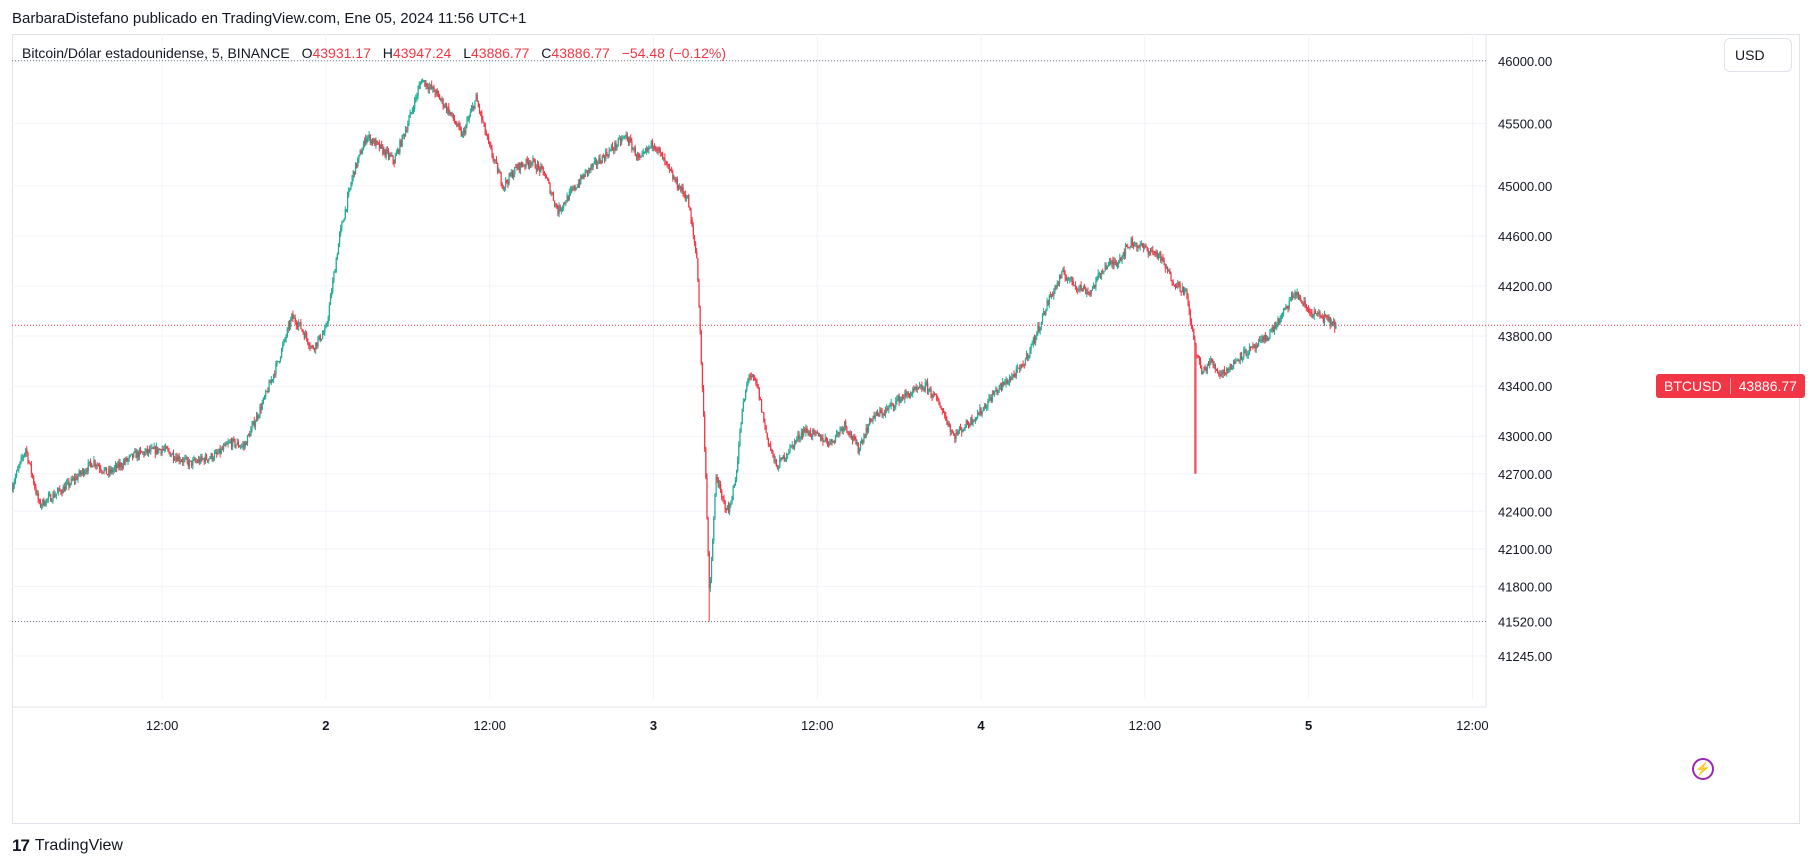 This screenshot has width=1814, height=866. Describe the element at coordinates (1472, 725) in the screenshot. I see `time-tick-label: 12:00` at that location.